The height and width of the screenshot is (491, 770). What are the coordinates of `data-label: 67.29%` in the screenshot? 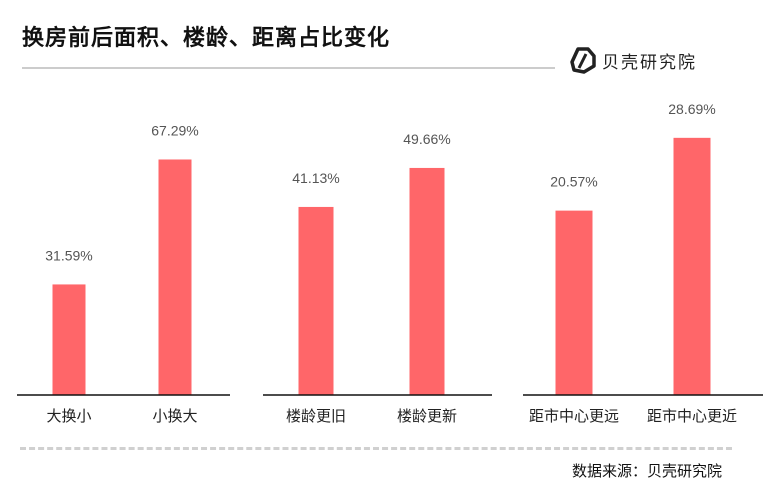 It's located at (174, 130).